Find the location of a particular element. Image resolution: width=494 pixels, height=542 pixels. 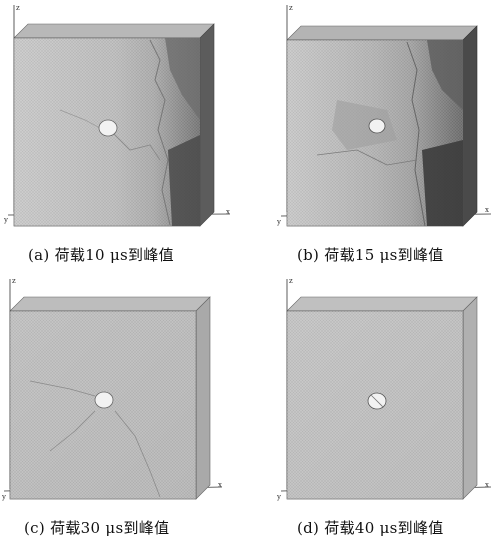

caption-a: (a) 荷载10 μs到峰值 is located at coordinates (101, 255).